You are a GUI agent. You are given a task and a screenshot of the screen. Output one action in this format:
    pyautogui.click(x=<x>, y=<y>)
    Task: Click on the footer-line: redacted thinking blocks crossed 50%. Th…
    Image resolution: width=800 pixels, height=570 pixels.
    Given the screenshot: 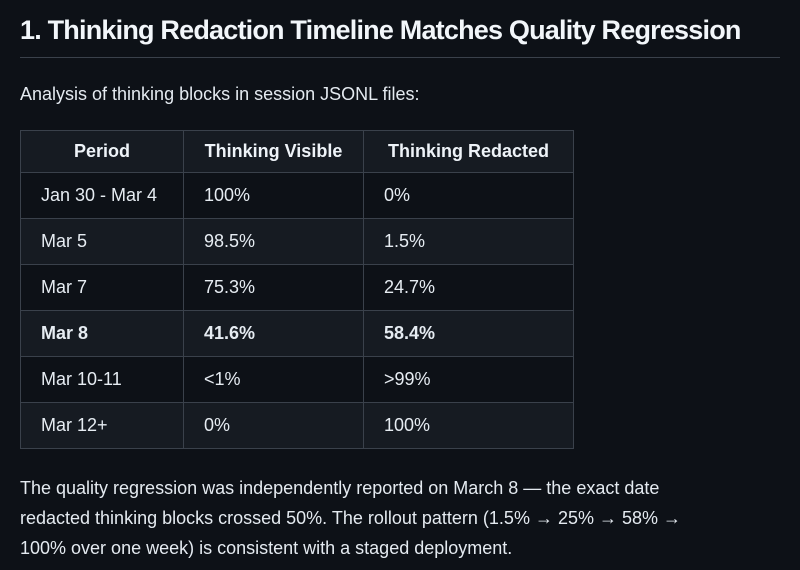 What is the action you would take?
    pyautogui.click(x=351, y=518)
    